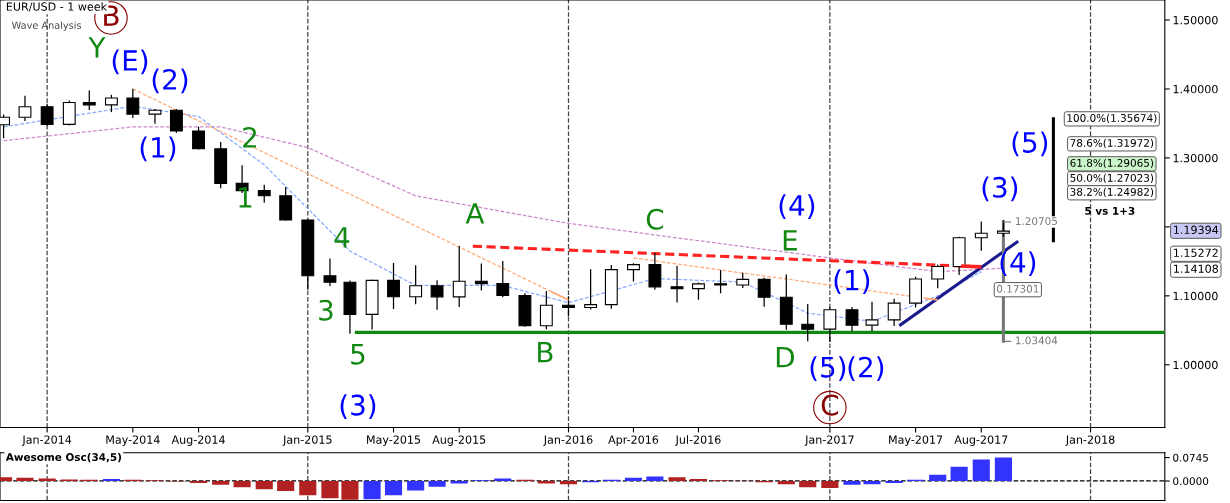  I want to click on text: 1.15272, so click(1196, 252).